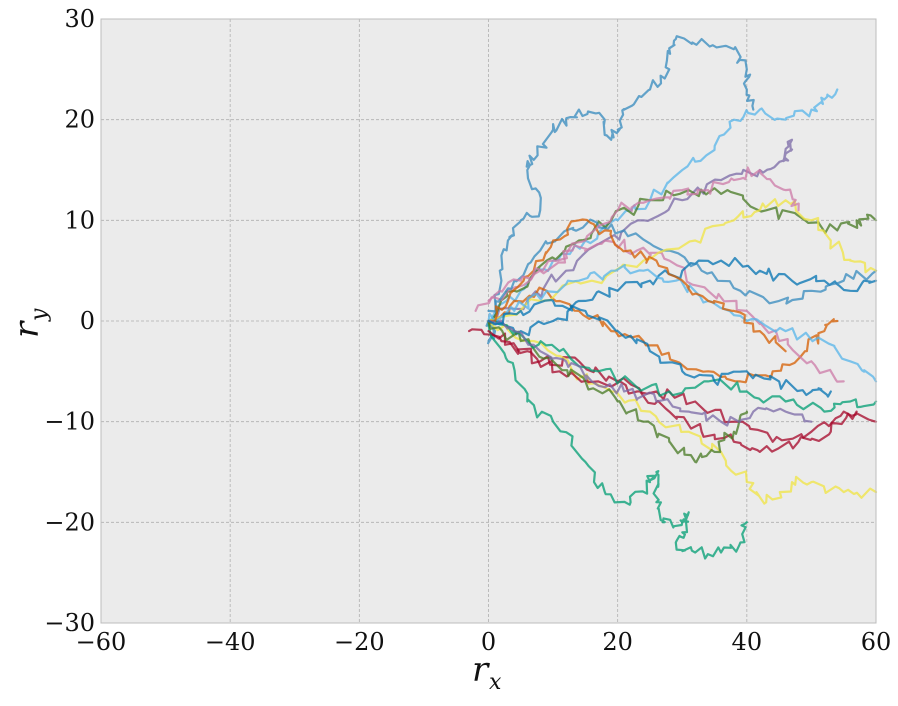 This screenshot has height=706, width=898. I want to click on y-tick-label: 20, so click(79, 120).